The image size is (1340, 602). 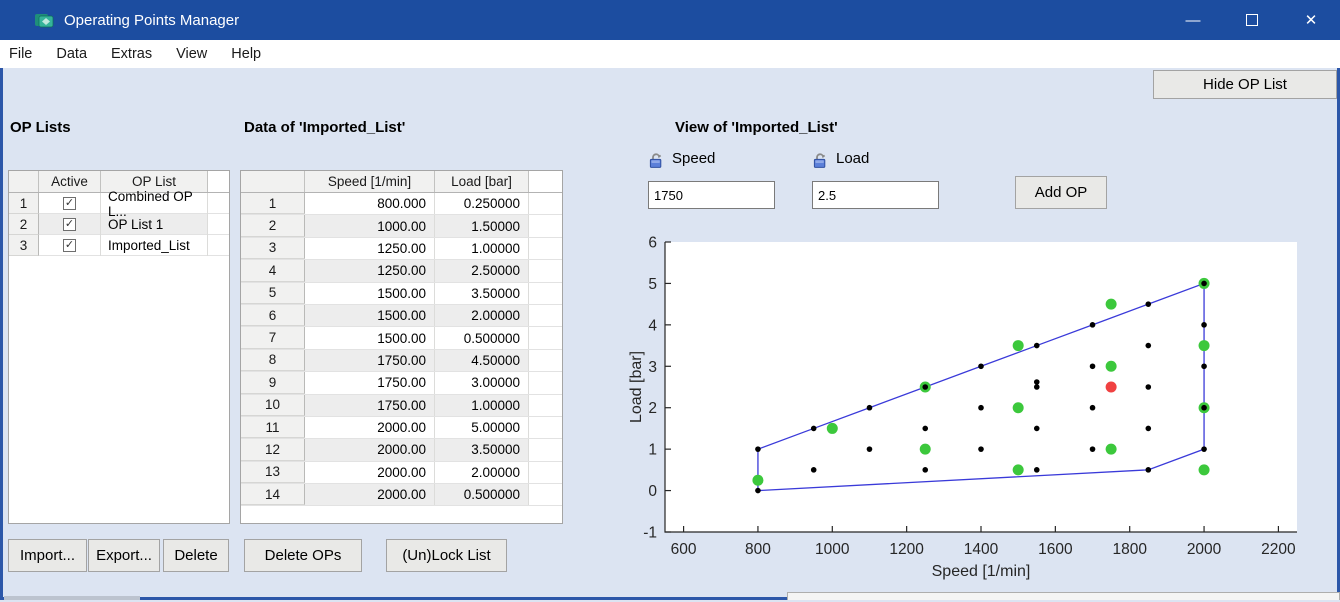 What do you see at coordinates (482, 226) in the screenshot?
I see `load-value-cell: 1.50000` at bounding box center [482, 226].